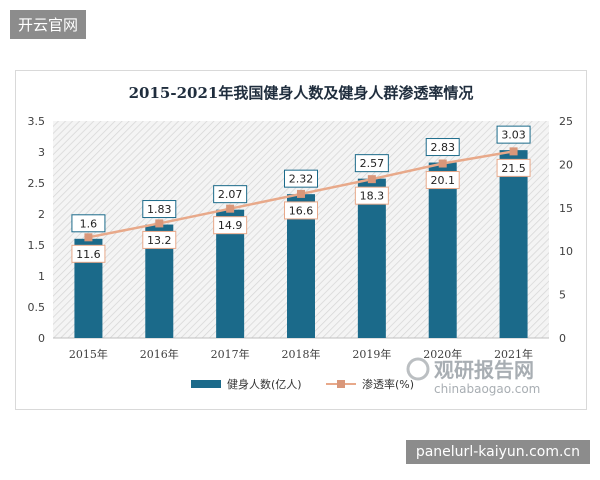 This screenshot has height=480, width=600. Describe the element at coordinates (48, 24) in the screenshot. I see `watermark-top-badge: 开云官网` at that location.